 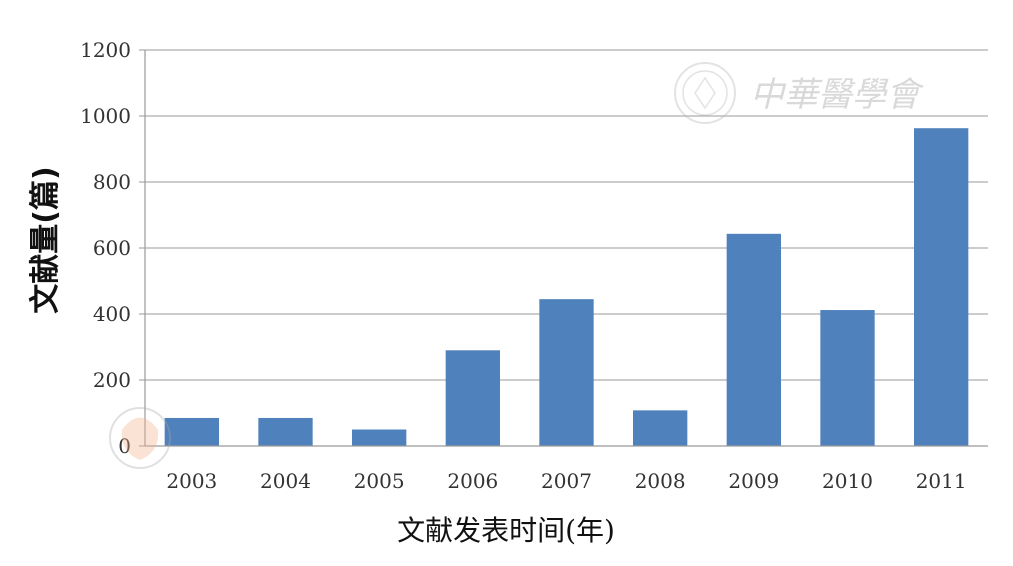 What do you see at coordinates (941, 287) in the screenshot?
I see `bar-2011` at bounding box center [941, 287].